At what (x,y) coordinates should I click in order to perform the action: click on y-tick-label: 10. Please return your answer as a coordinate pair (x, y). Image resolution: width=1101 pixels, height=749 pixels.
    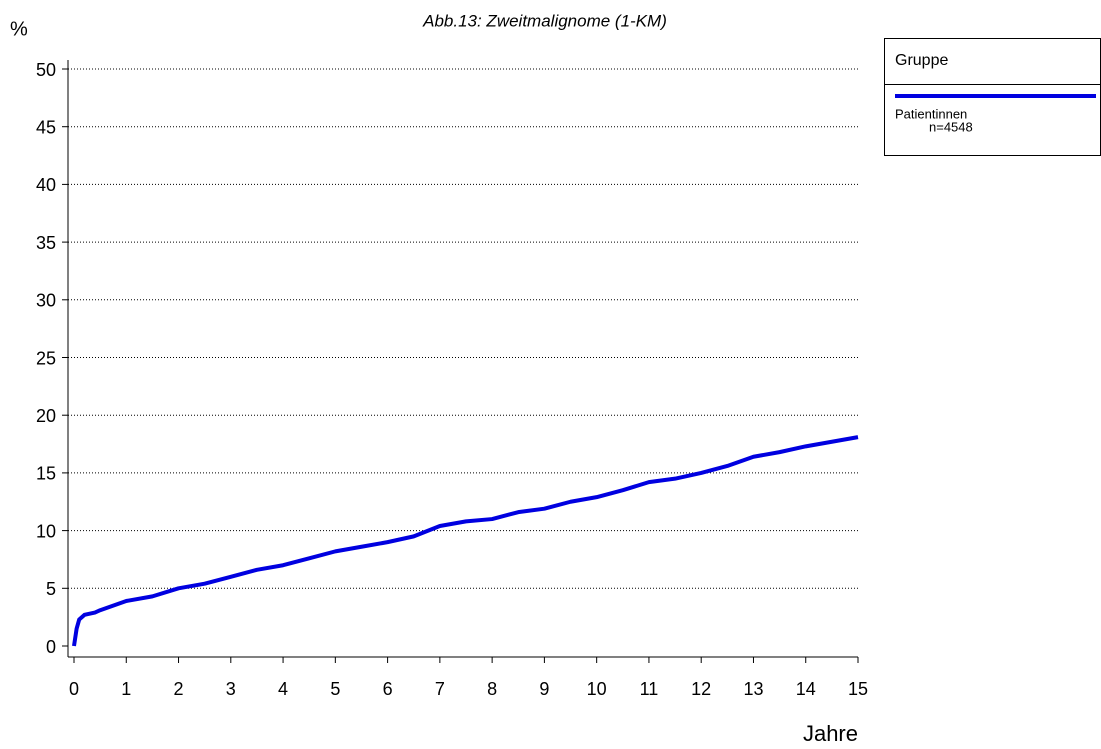
    Looking at the image, I should click on (46, 531).